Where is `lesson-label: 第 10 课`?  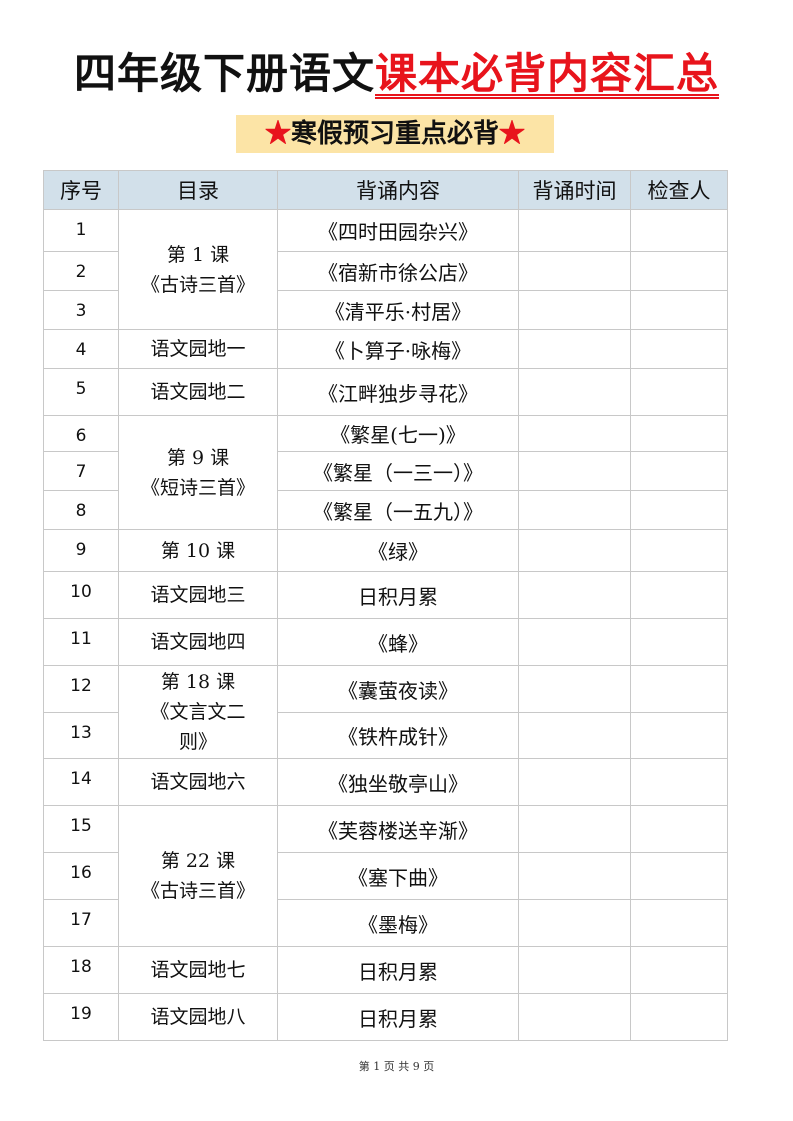
lesson-label: 第 10 课 is located at coordinates (198, 550).